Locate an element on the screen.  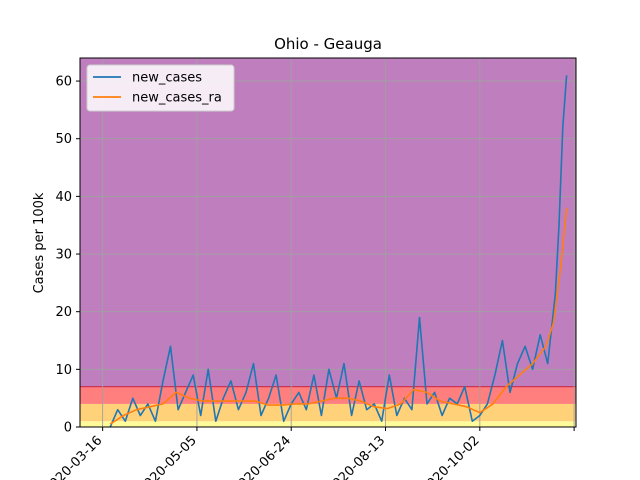
legend-box is located at coordinates (160, 88).